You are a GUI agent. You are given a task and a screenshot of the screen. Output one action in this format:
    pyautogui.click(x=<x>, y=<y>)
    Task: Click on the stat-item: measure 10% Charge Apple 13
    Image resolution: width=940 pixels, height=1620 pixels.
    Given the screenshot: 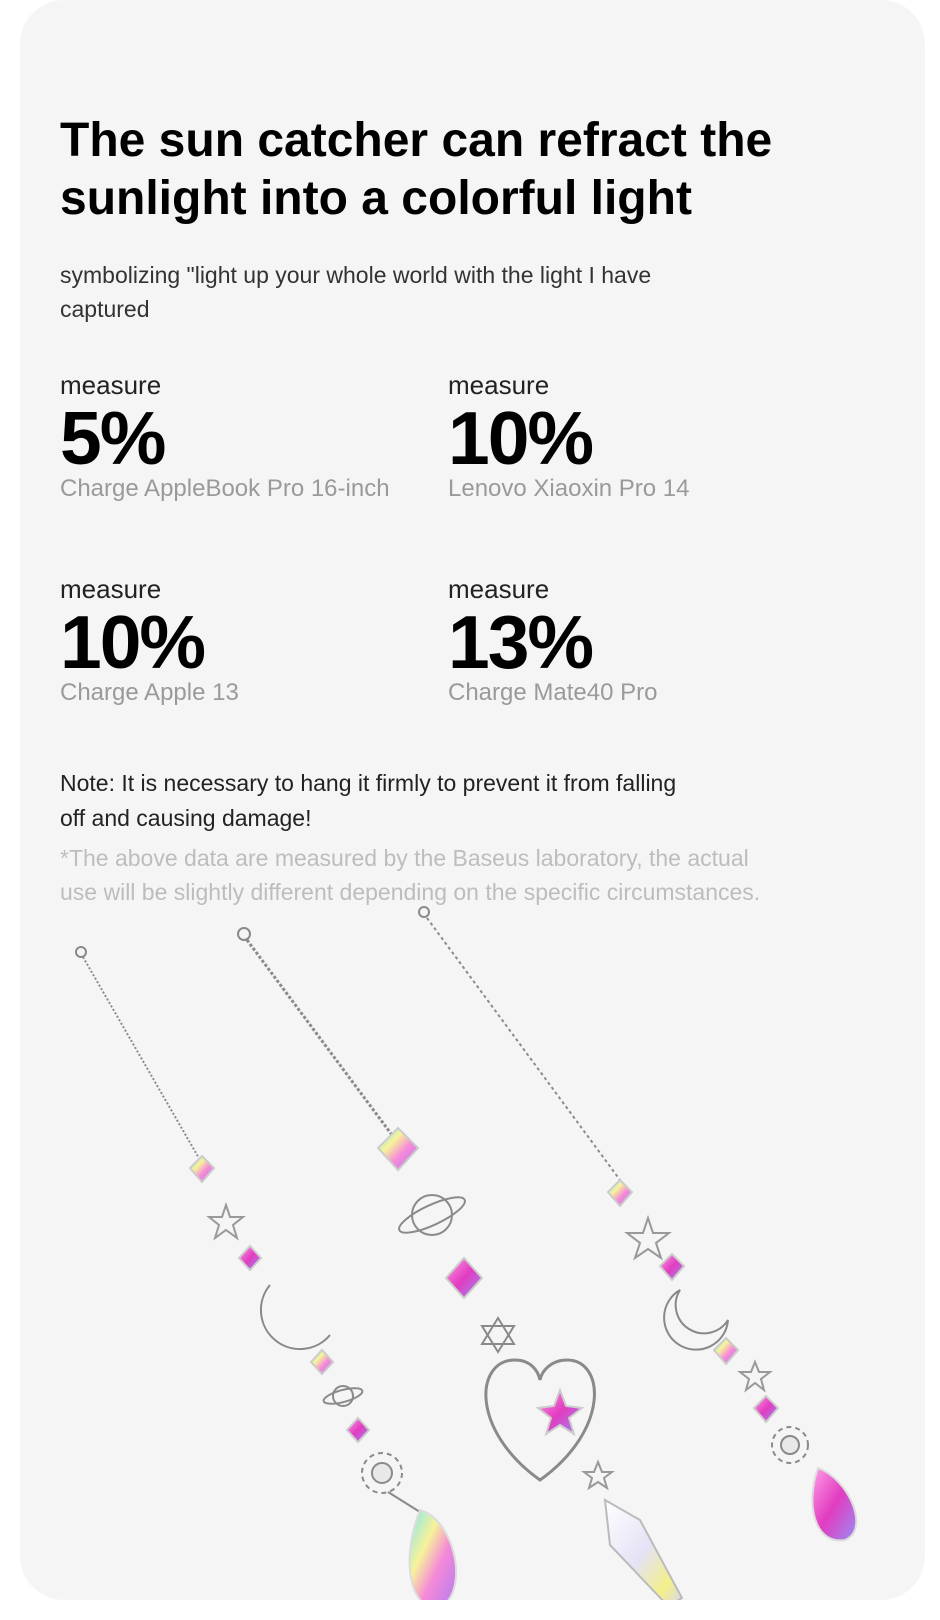 What is the action you would take?
    pyautogui.click(x=250, y=641)
    